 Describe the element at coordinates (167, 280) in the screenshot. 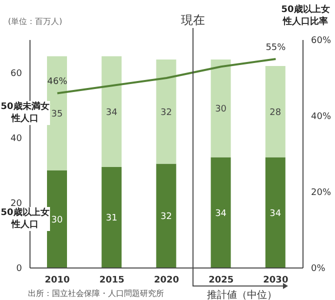

I see `x-tick-label: 2020` at that location.